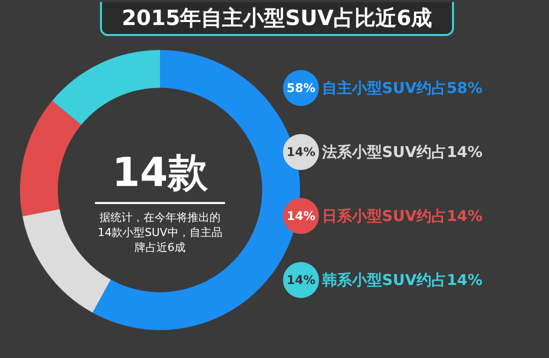  What do you see at coordinates (160, 232) in the screenshot?
I see `text: 据统计，在今年将推出的14款小型SUV中，自主品牌占近6成` at bounding box center [160, 232].